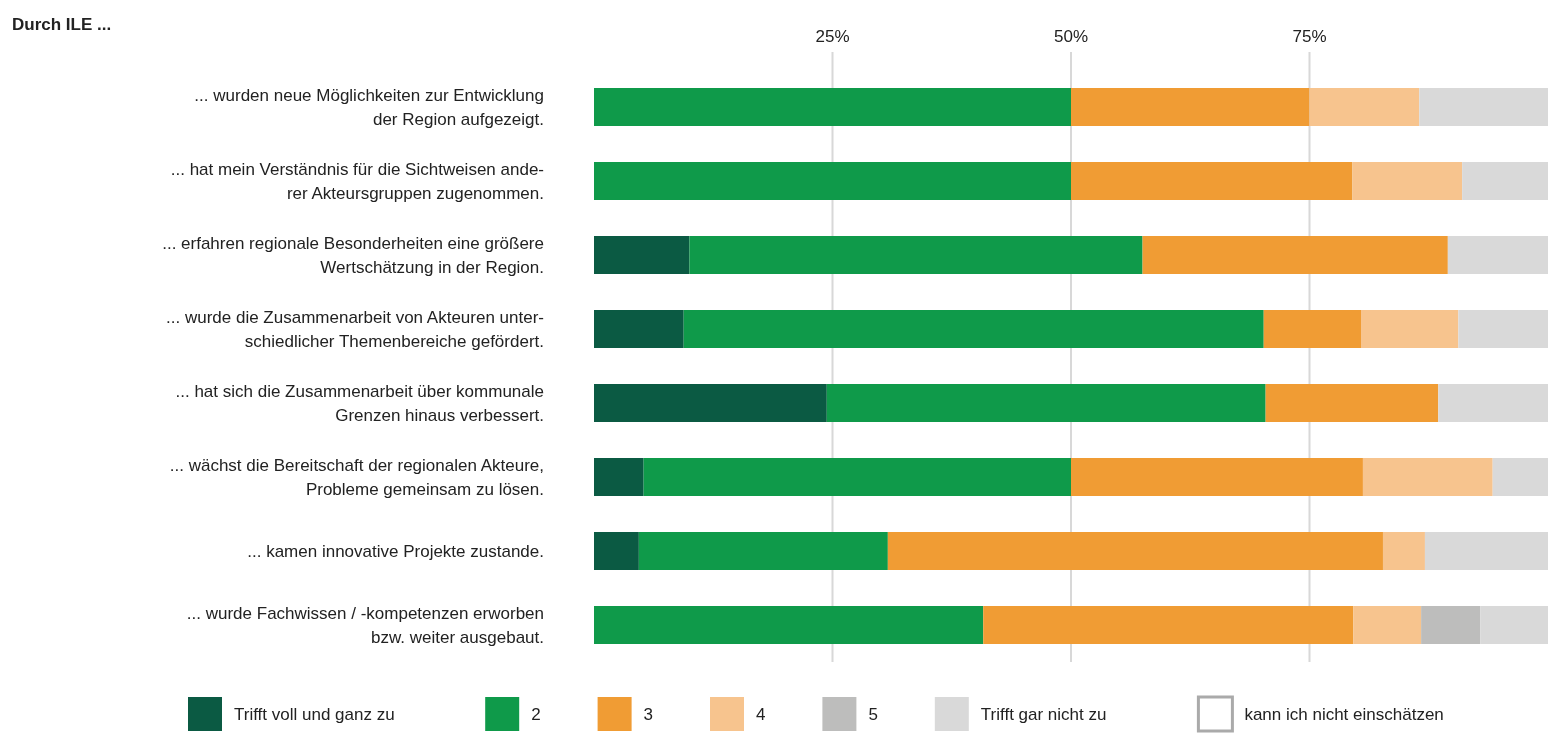 Image resolution: width=1559 pixels, height=746 pixels. Describe the element at coordinates (369, 107) in the screenshot. I see `y-tick-label: ... wurden neue Möglichkeiten zur Entwicklung der Region aufgezeigt.` at that location.